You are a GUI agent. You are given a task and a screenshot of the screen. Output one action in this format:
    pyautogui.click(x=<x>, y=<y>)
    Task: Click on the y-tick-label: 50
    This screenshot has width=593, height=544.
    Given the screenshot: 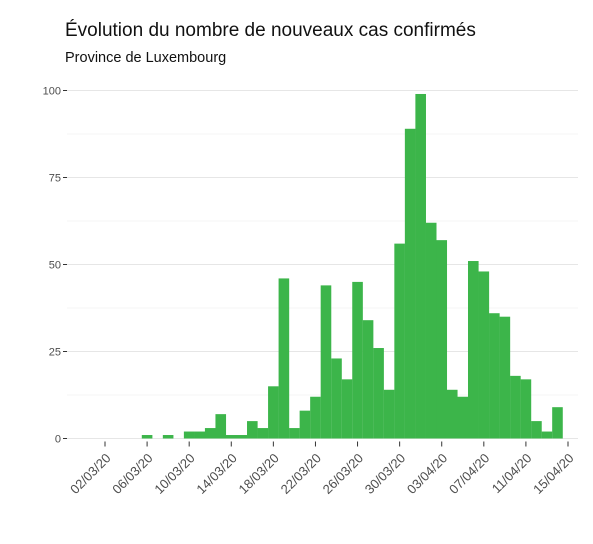 What is the action you would take?
    pyautogui.click(x=55, y=266)
    